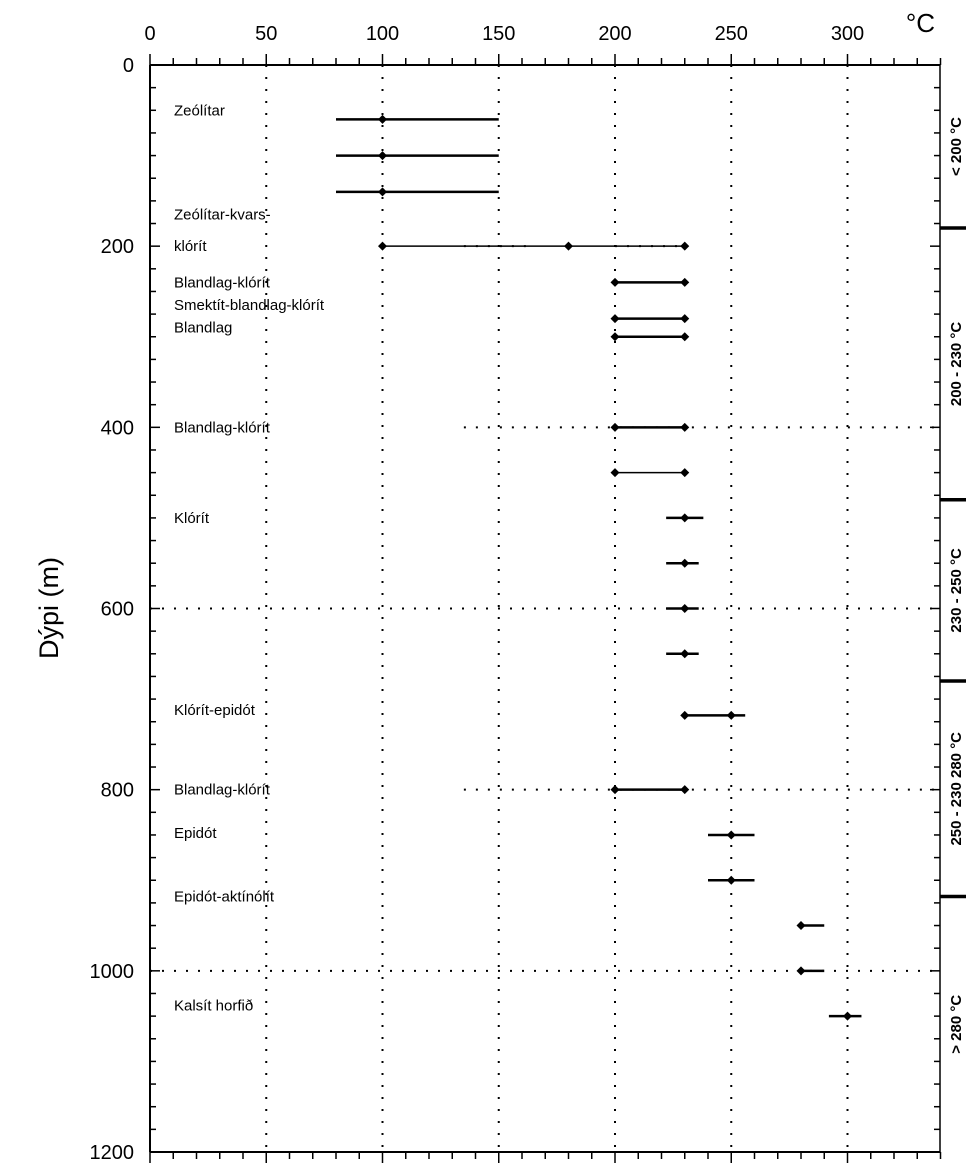 The height and width of the screenshot is (1167, 971). Describe the element at coordinates (128, 66) in the screenshot. I see `y-tick-label: 0` at that location.